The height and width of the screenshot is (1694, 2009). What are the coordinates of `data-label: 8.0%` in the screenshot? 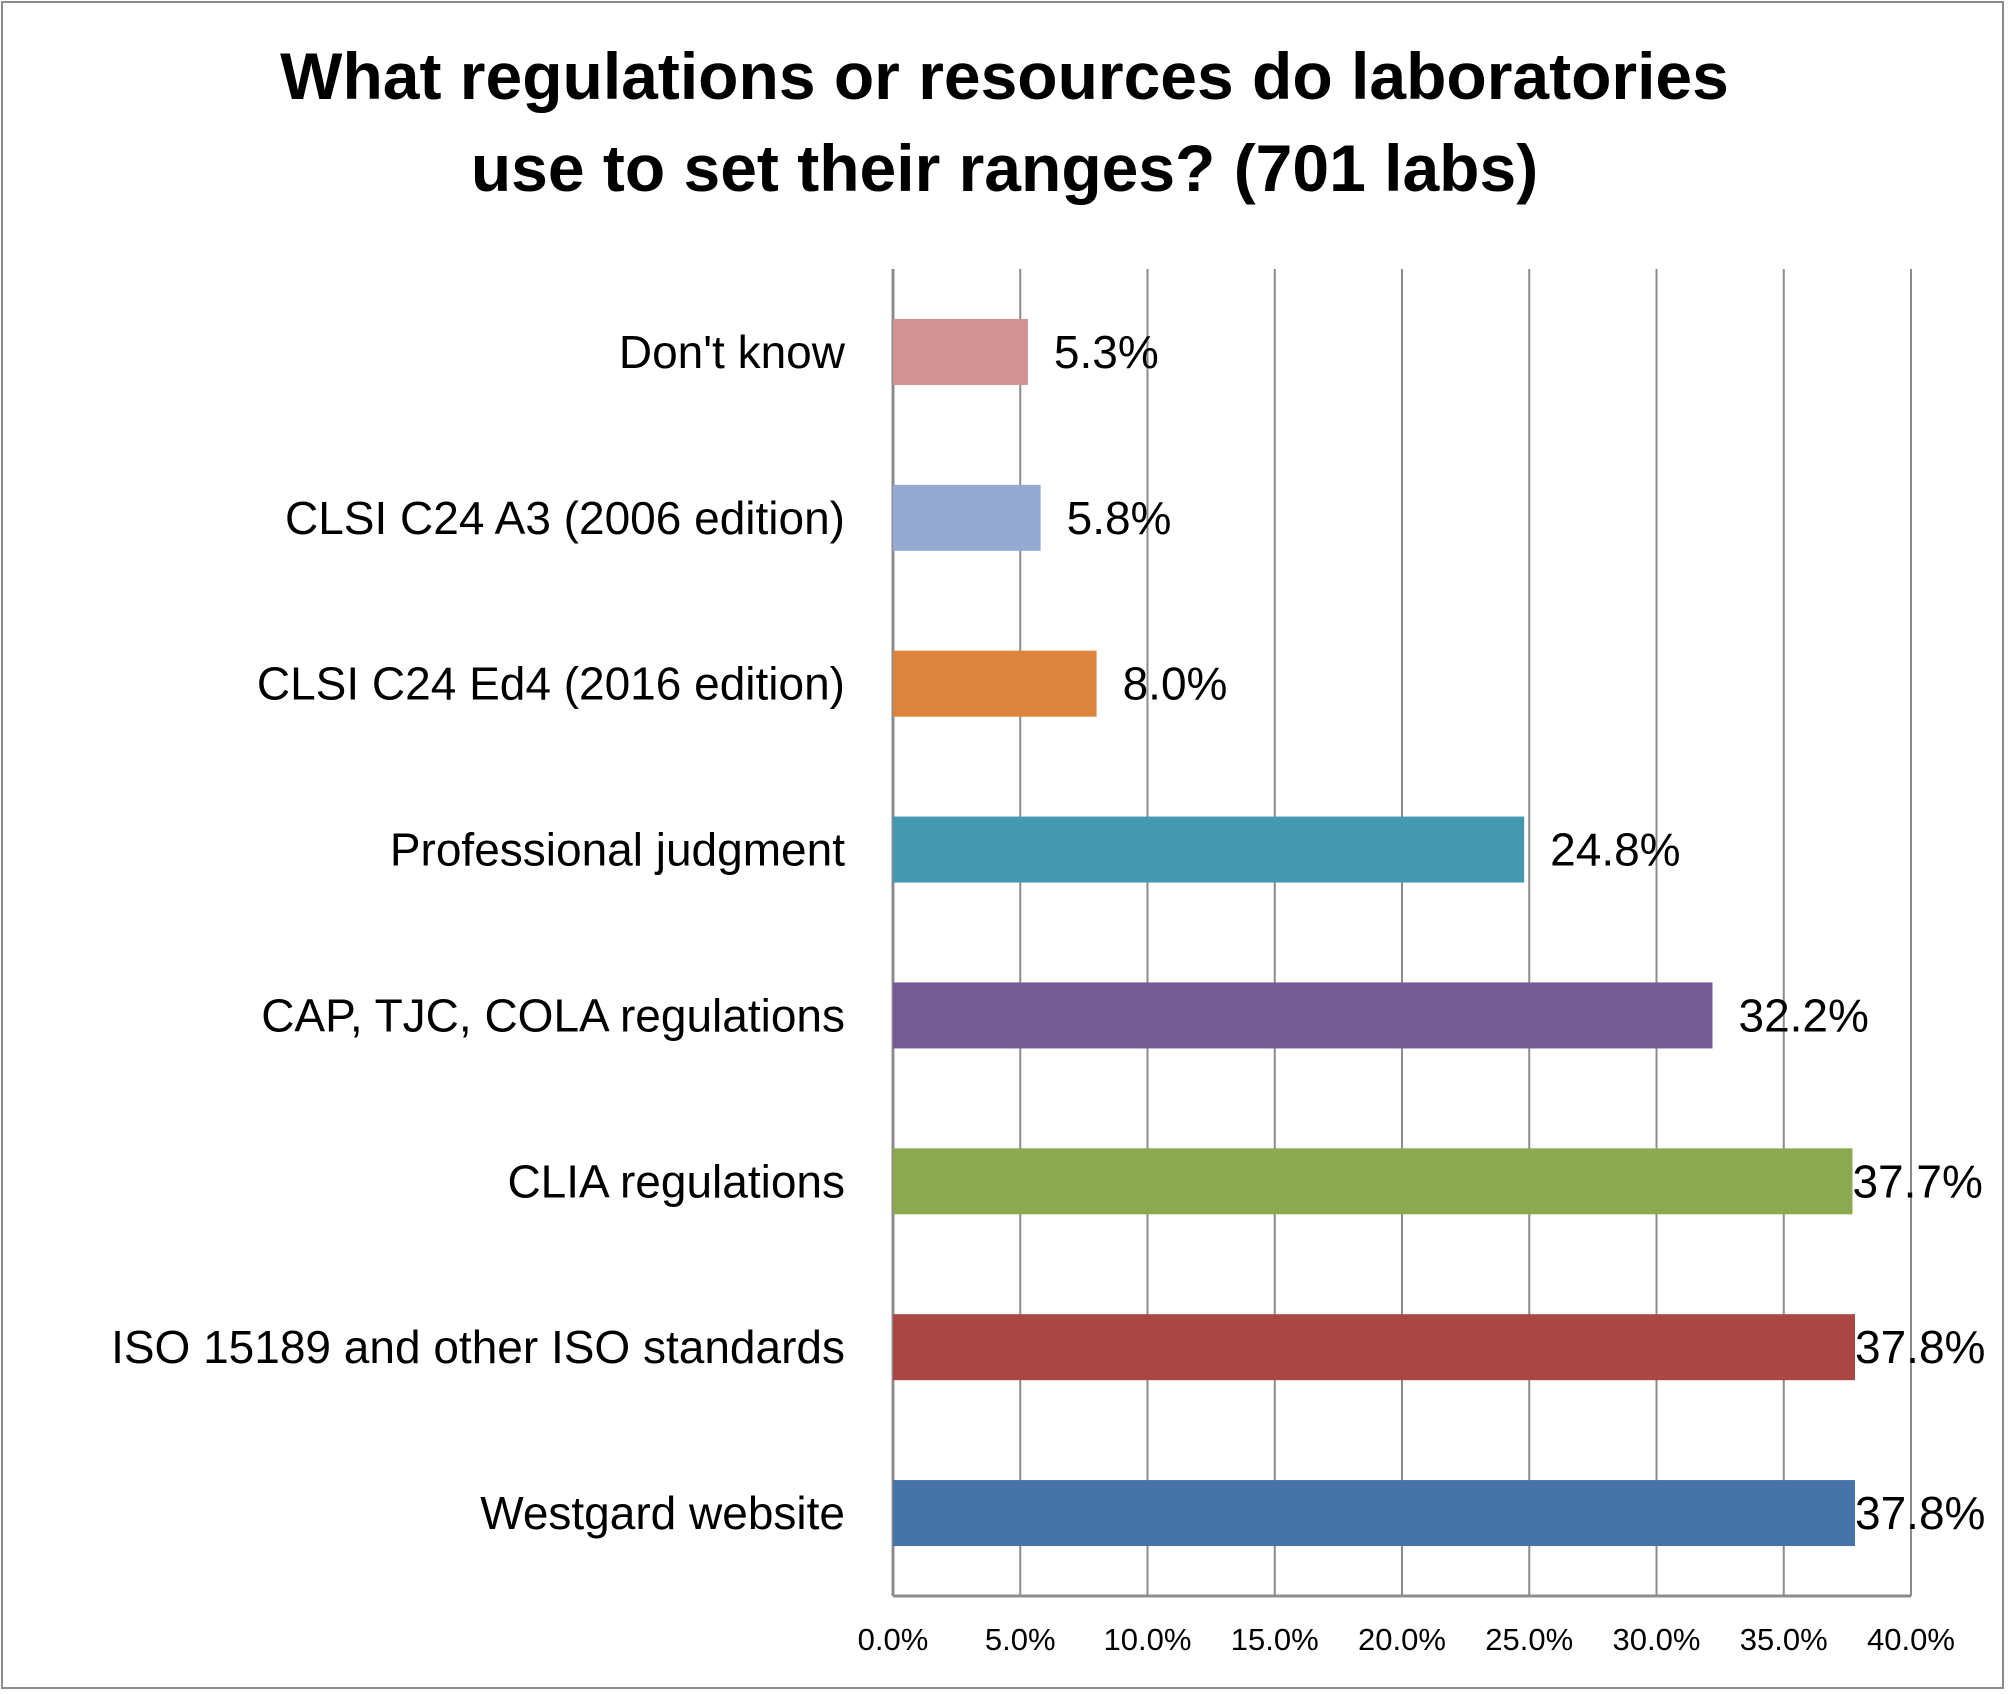 It's located at (1175, 684).